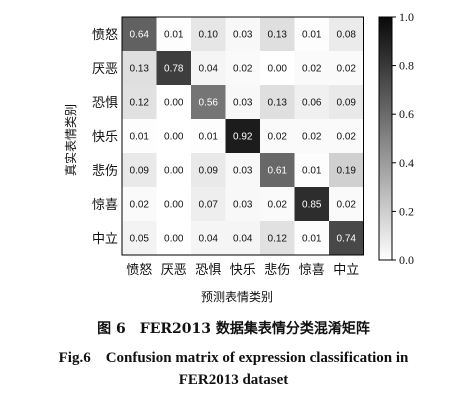  I want to click on cell-value-label: 0.78, so click(174, 69).